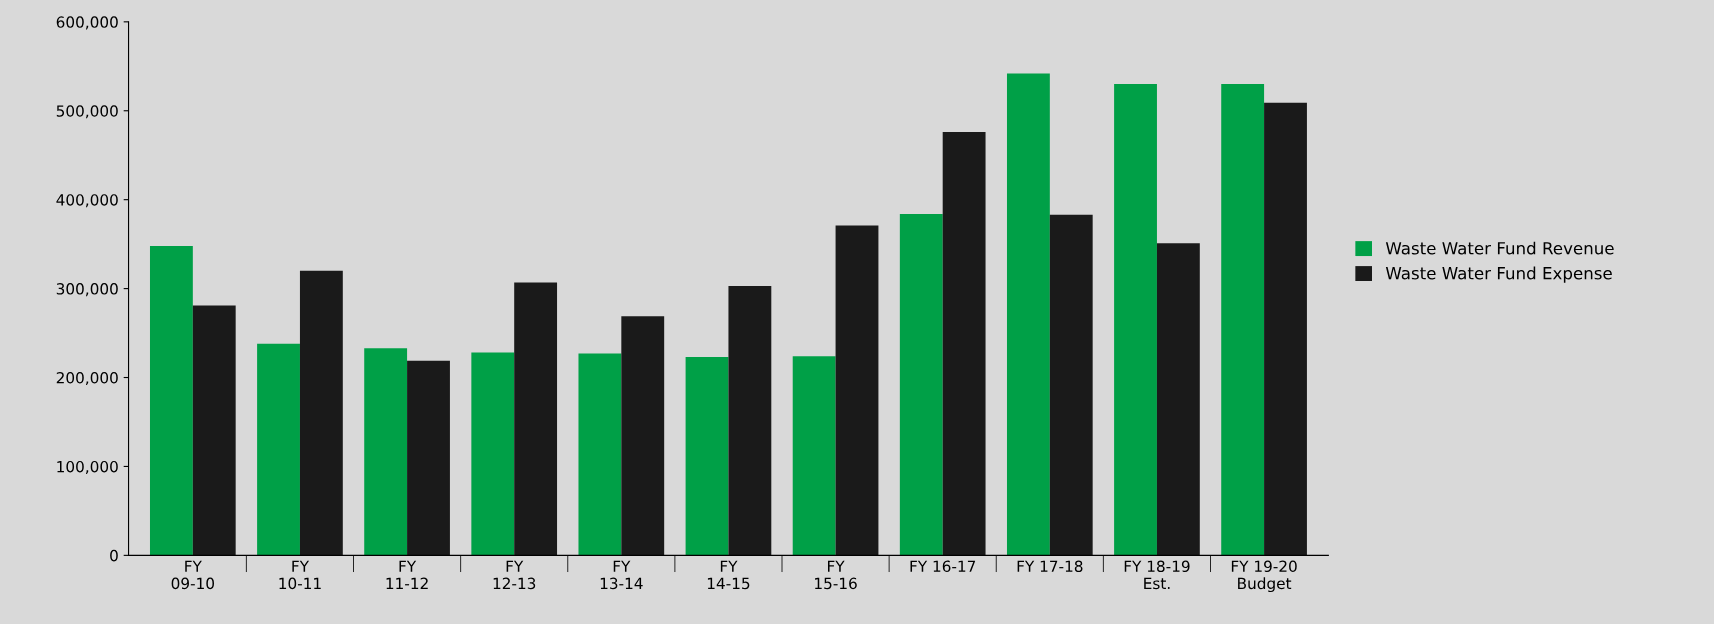  Describe the element at coordinates (1498, 274) in the screenshot. I see `legend-label: Waste Water Fund Expense` at that location.